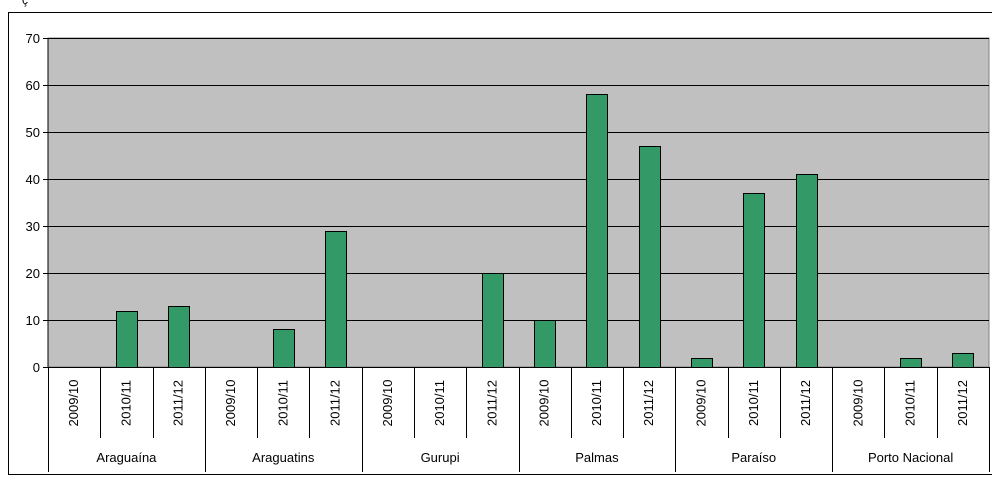 This screenshot has height=477, width=992. I want to click on group-label: Porto Nacional, so click(910, 457).